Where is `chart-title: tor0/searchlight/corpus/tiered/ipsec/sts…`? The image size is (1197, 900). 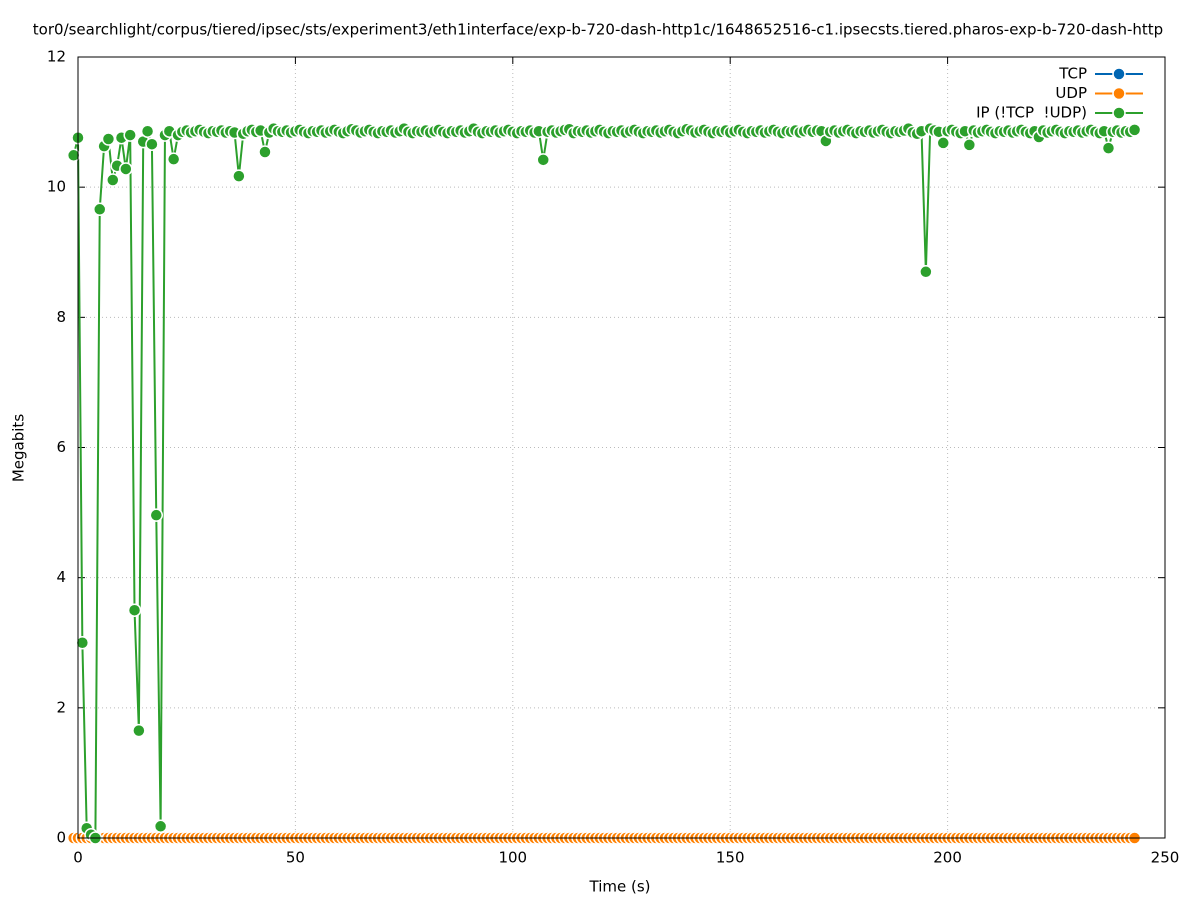 chart-title: tor0/searchlight/corpus/tiered/ipsec/sts… is located at coordinates (598, 30).